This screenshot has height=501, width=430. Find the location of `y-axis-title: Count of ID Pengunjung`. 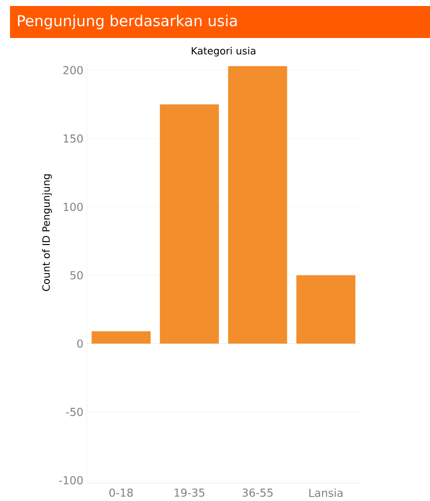

y-axis-title: Count of ID Pengunjung is located at coordinates (47, 232).